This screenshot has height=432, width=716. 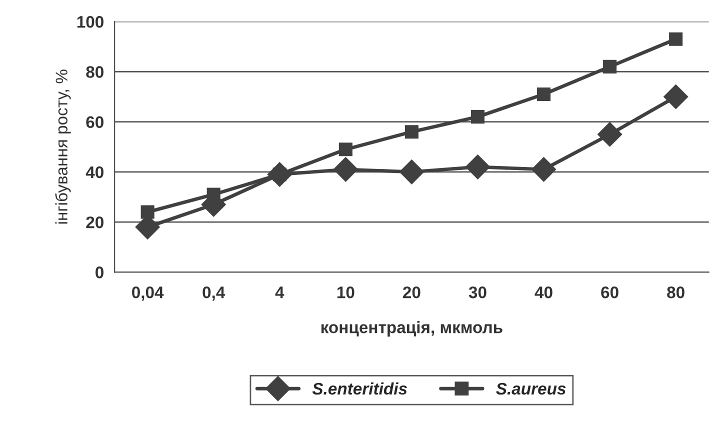 What do you see at coordinates (90, 22) in the screenshot?
I see `y-tick-label: 100` at bounding box center [90, 22].